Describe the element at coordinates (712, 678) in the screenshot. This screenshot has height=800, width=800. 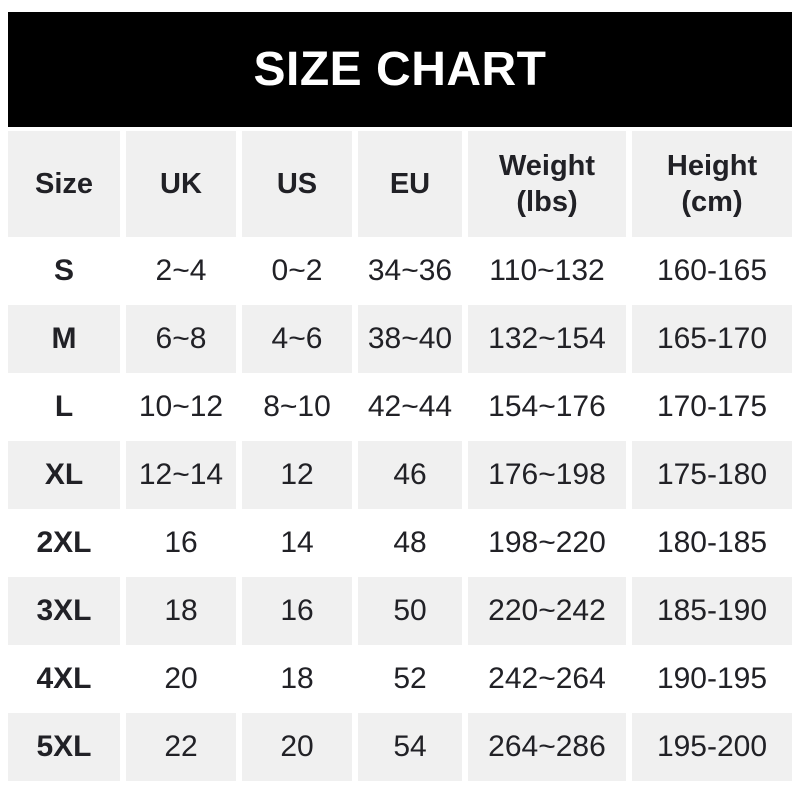
I see `cell-height: 190-195` at that location.